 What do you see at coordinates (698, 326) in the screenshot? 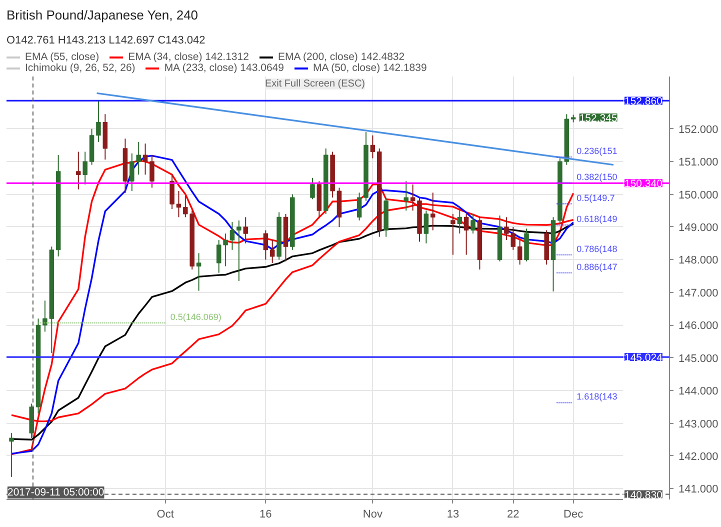
I see `y-tick-label: 146.000` at bounding box center [698, 326].